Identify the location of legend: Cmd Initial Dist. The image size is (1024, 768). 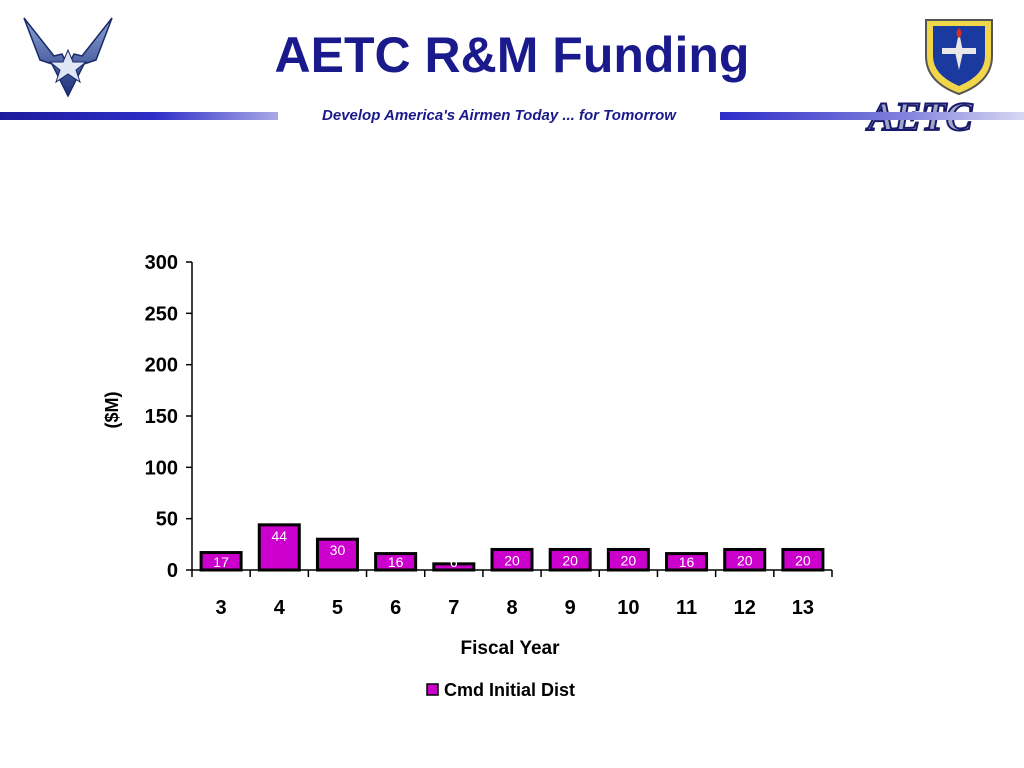
(500, 690).